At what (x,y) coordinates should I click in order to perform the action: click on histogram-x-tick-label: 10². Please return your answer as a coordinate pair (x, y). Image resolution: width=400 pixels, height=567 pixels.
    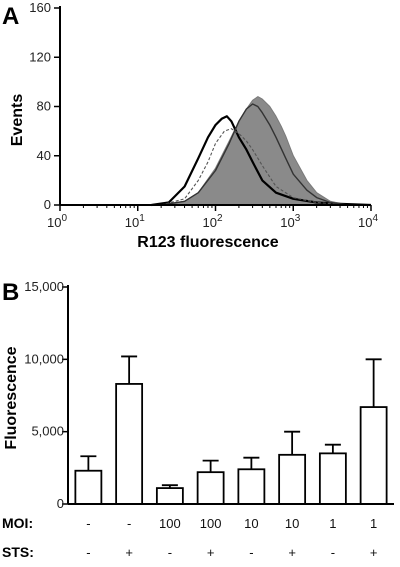
    Looking at the image, I should click on (212, 221).